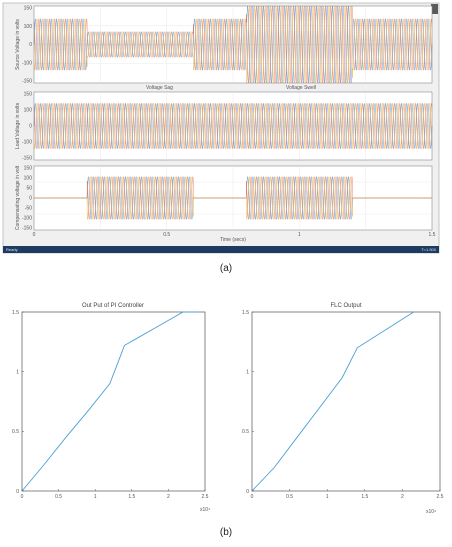 The height and width of the screenshot is (547, 452). What do you see at coordinates (234, 235) in the screenshot?
I see `x-ticks: 0 0.5 1 1.5` at bounding box center [234, 235].